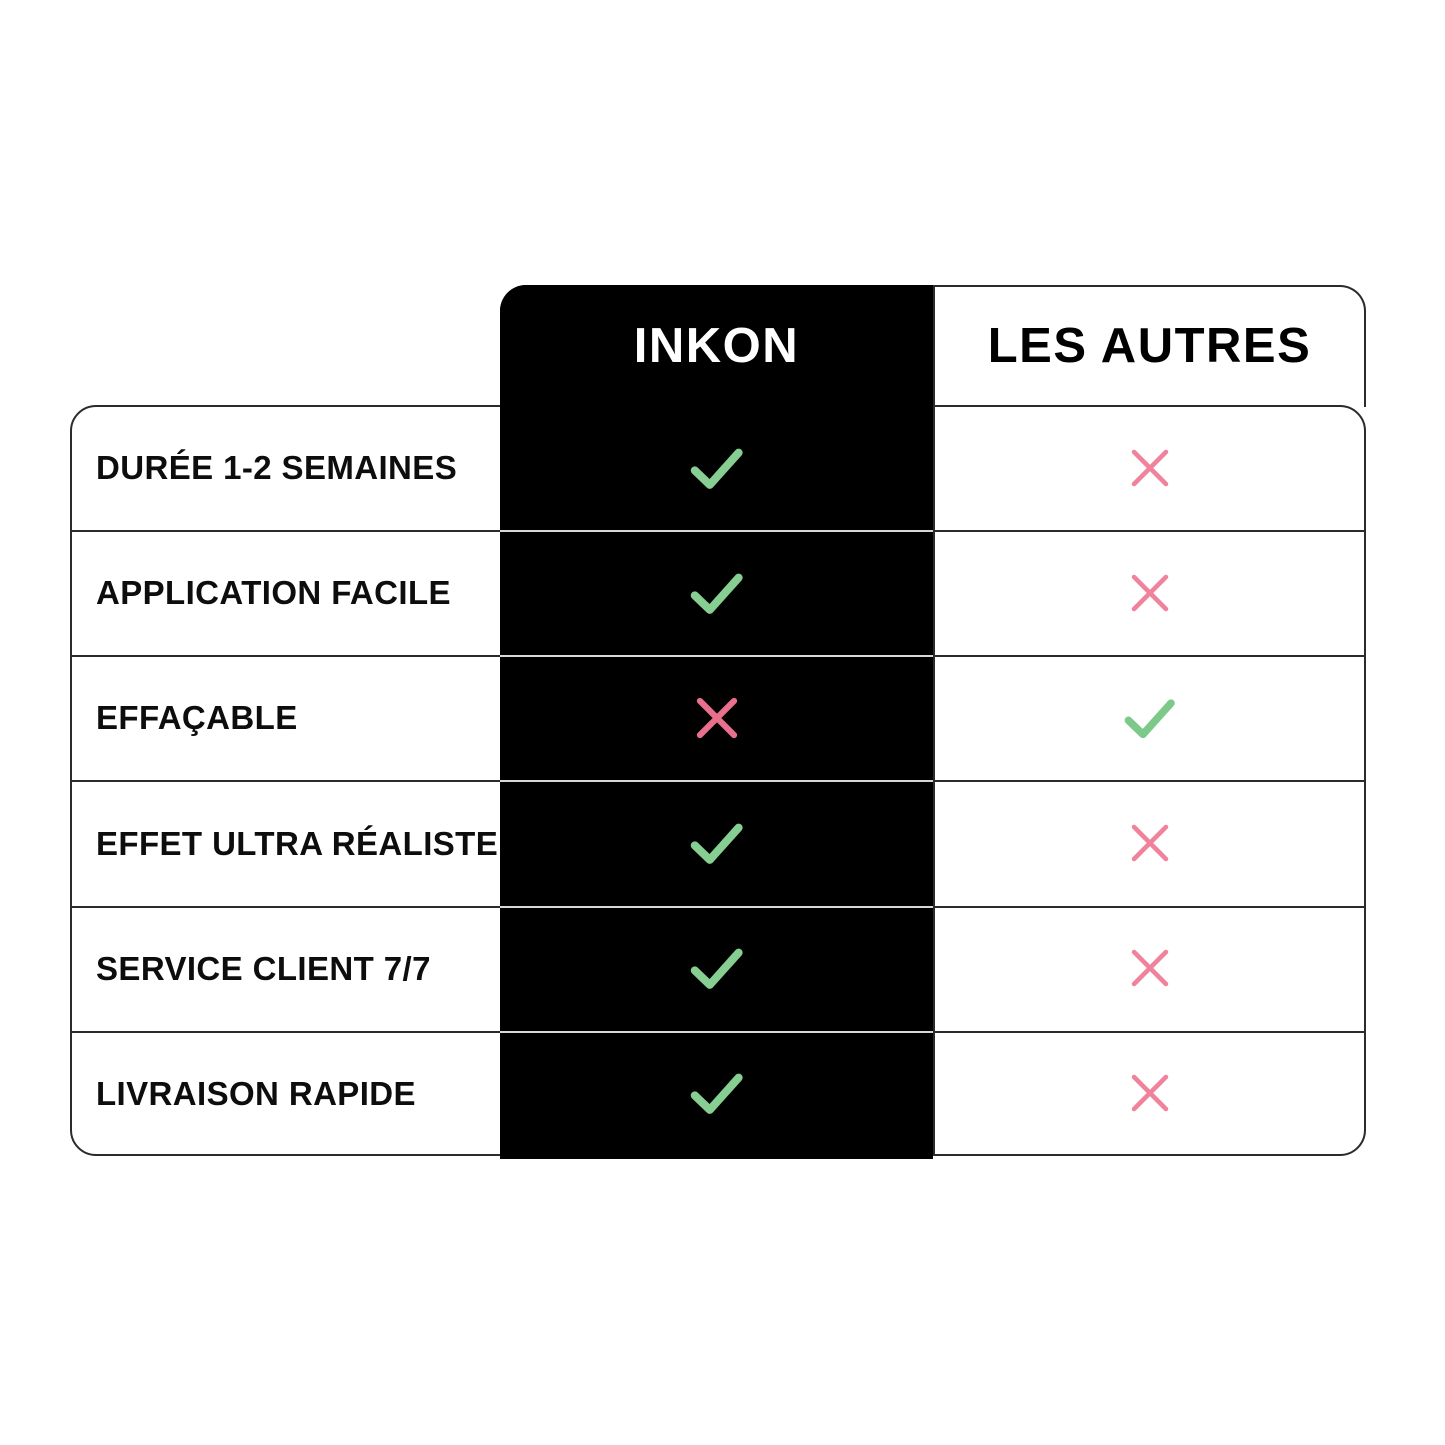 This screenshot has width=1445, height=1445. I want to click on feature-label: EFFAÇABLE, so click(197, 718).